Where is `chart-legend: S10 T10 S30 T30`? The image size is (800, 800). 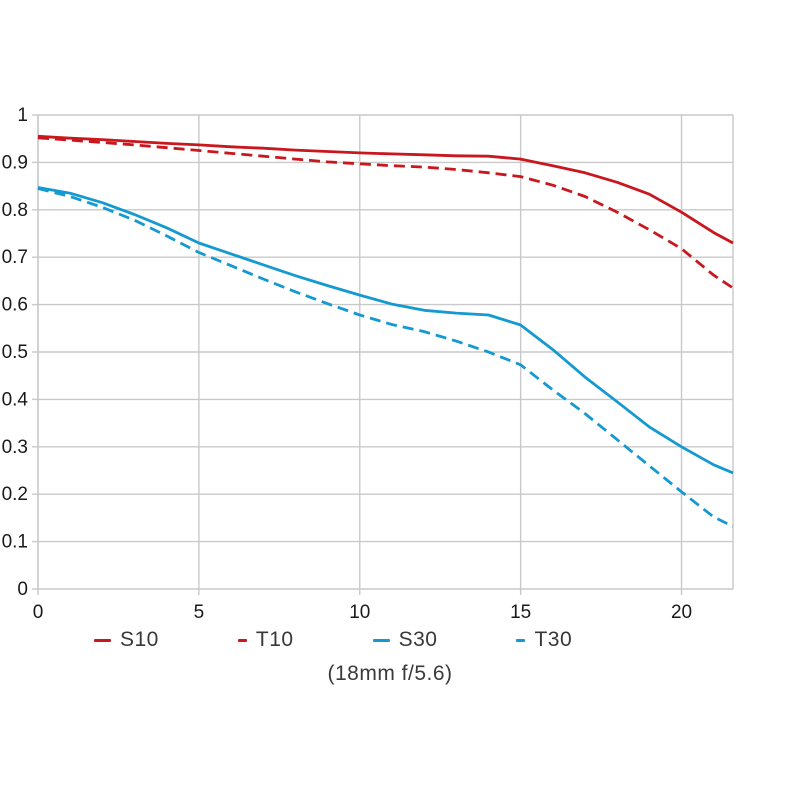
chart-legend: S10 T10 S30 T30 is located at coordinates (400, 640).